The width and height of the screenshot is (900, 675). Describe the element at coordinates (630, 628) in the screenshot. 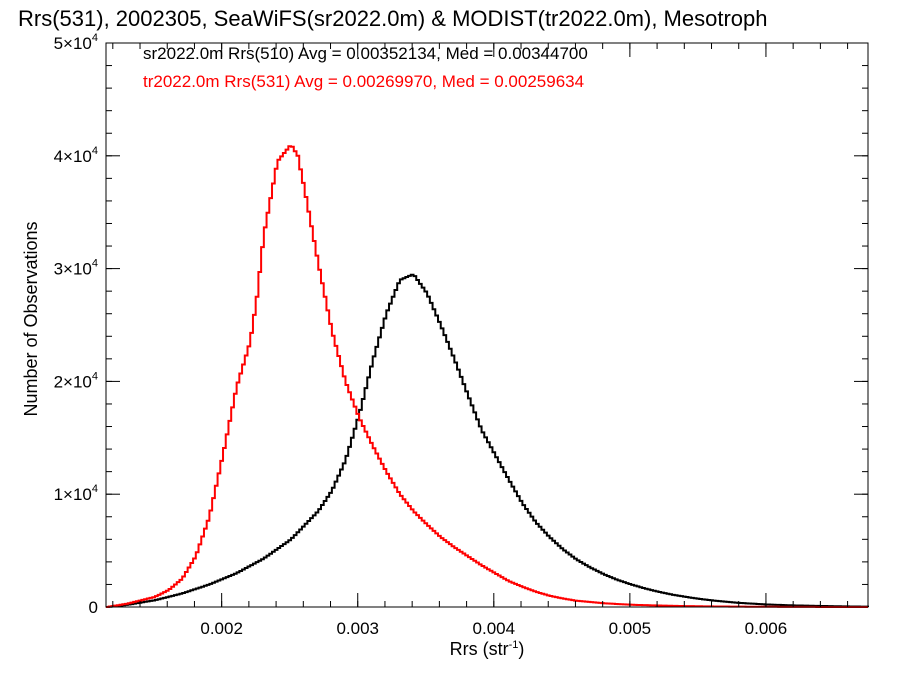

I see `x-tick-label: 0.005` at that location.